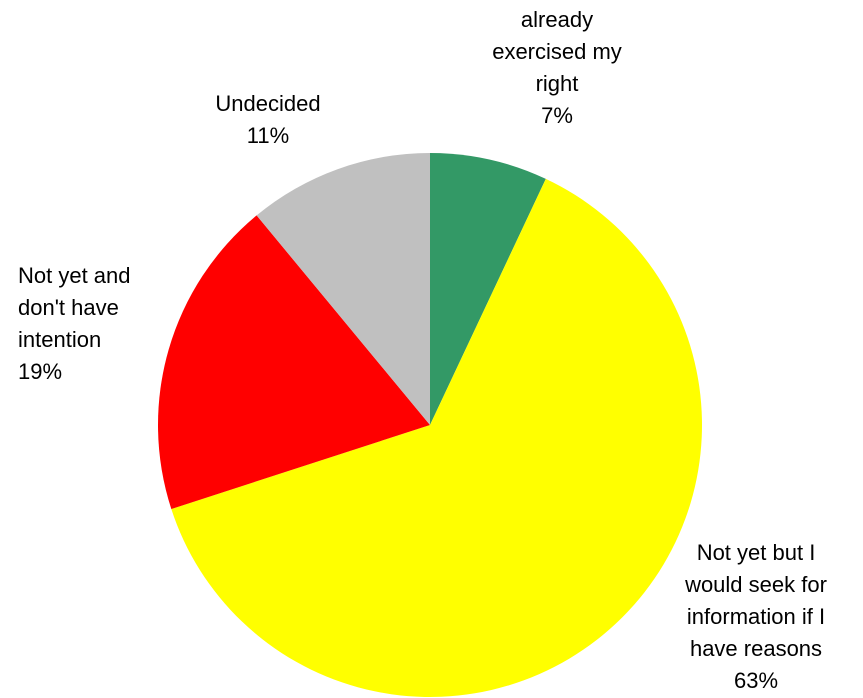  What do you see at coordinates (268, 135) in the screenshot?
I see `slice-percent-label: 11%` at bounding box center [268, 135].